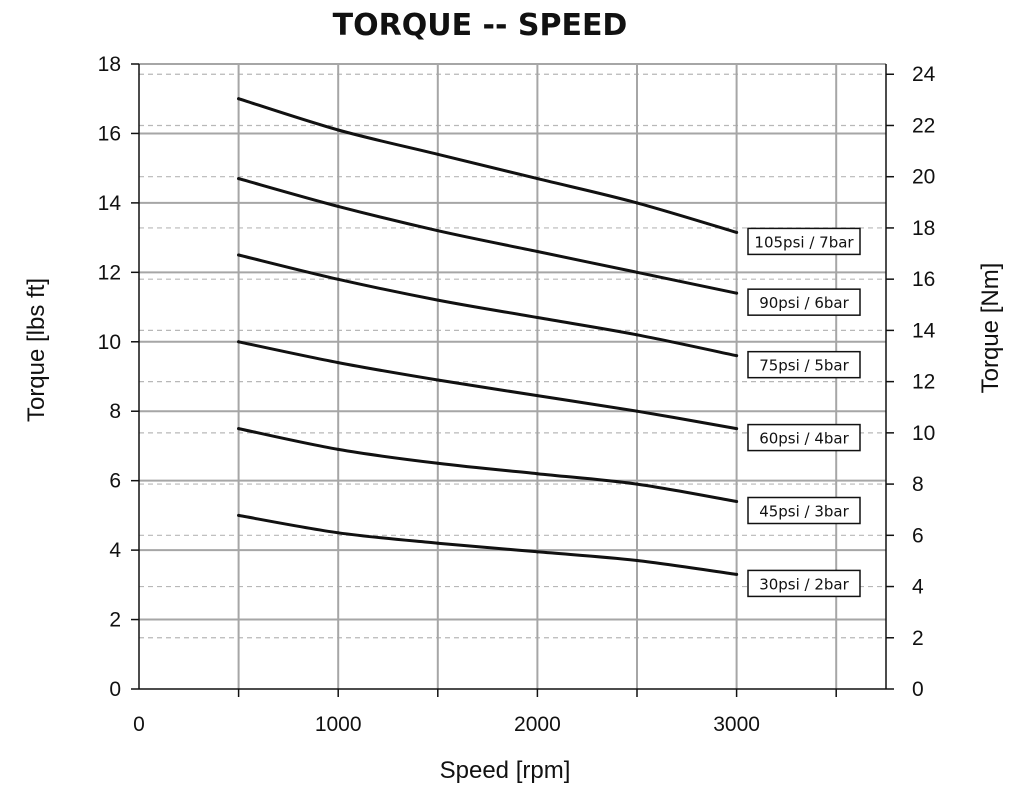  I want to click on x-tick-label: 2000, so click(537, 724).